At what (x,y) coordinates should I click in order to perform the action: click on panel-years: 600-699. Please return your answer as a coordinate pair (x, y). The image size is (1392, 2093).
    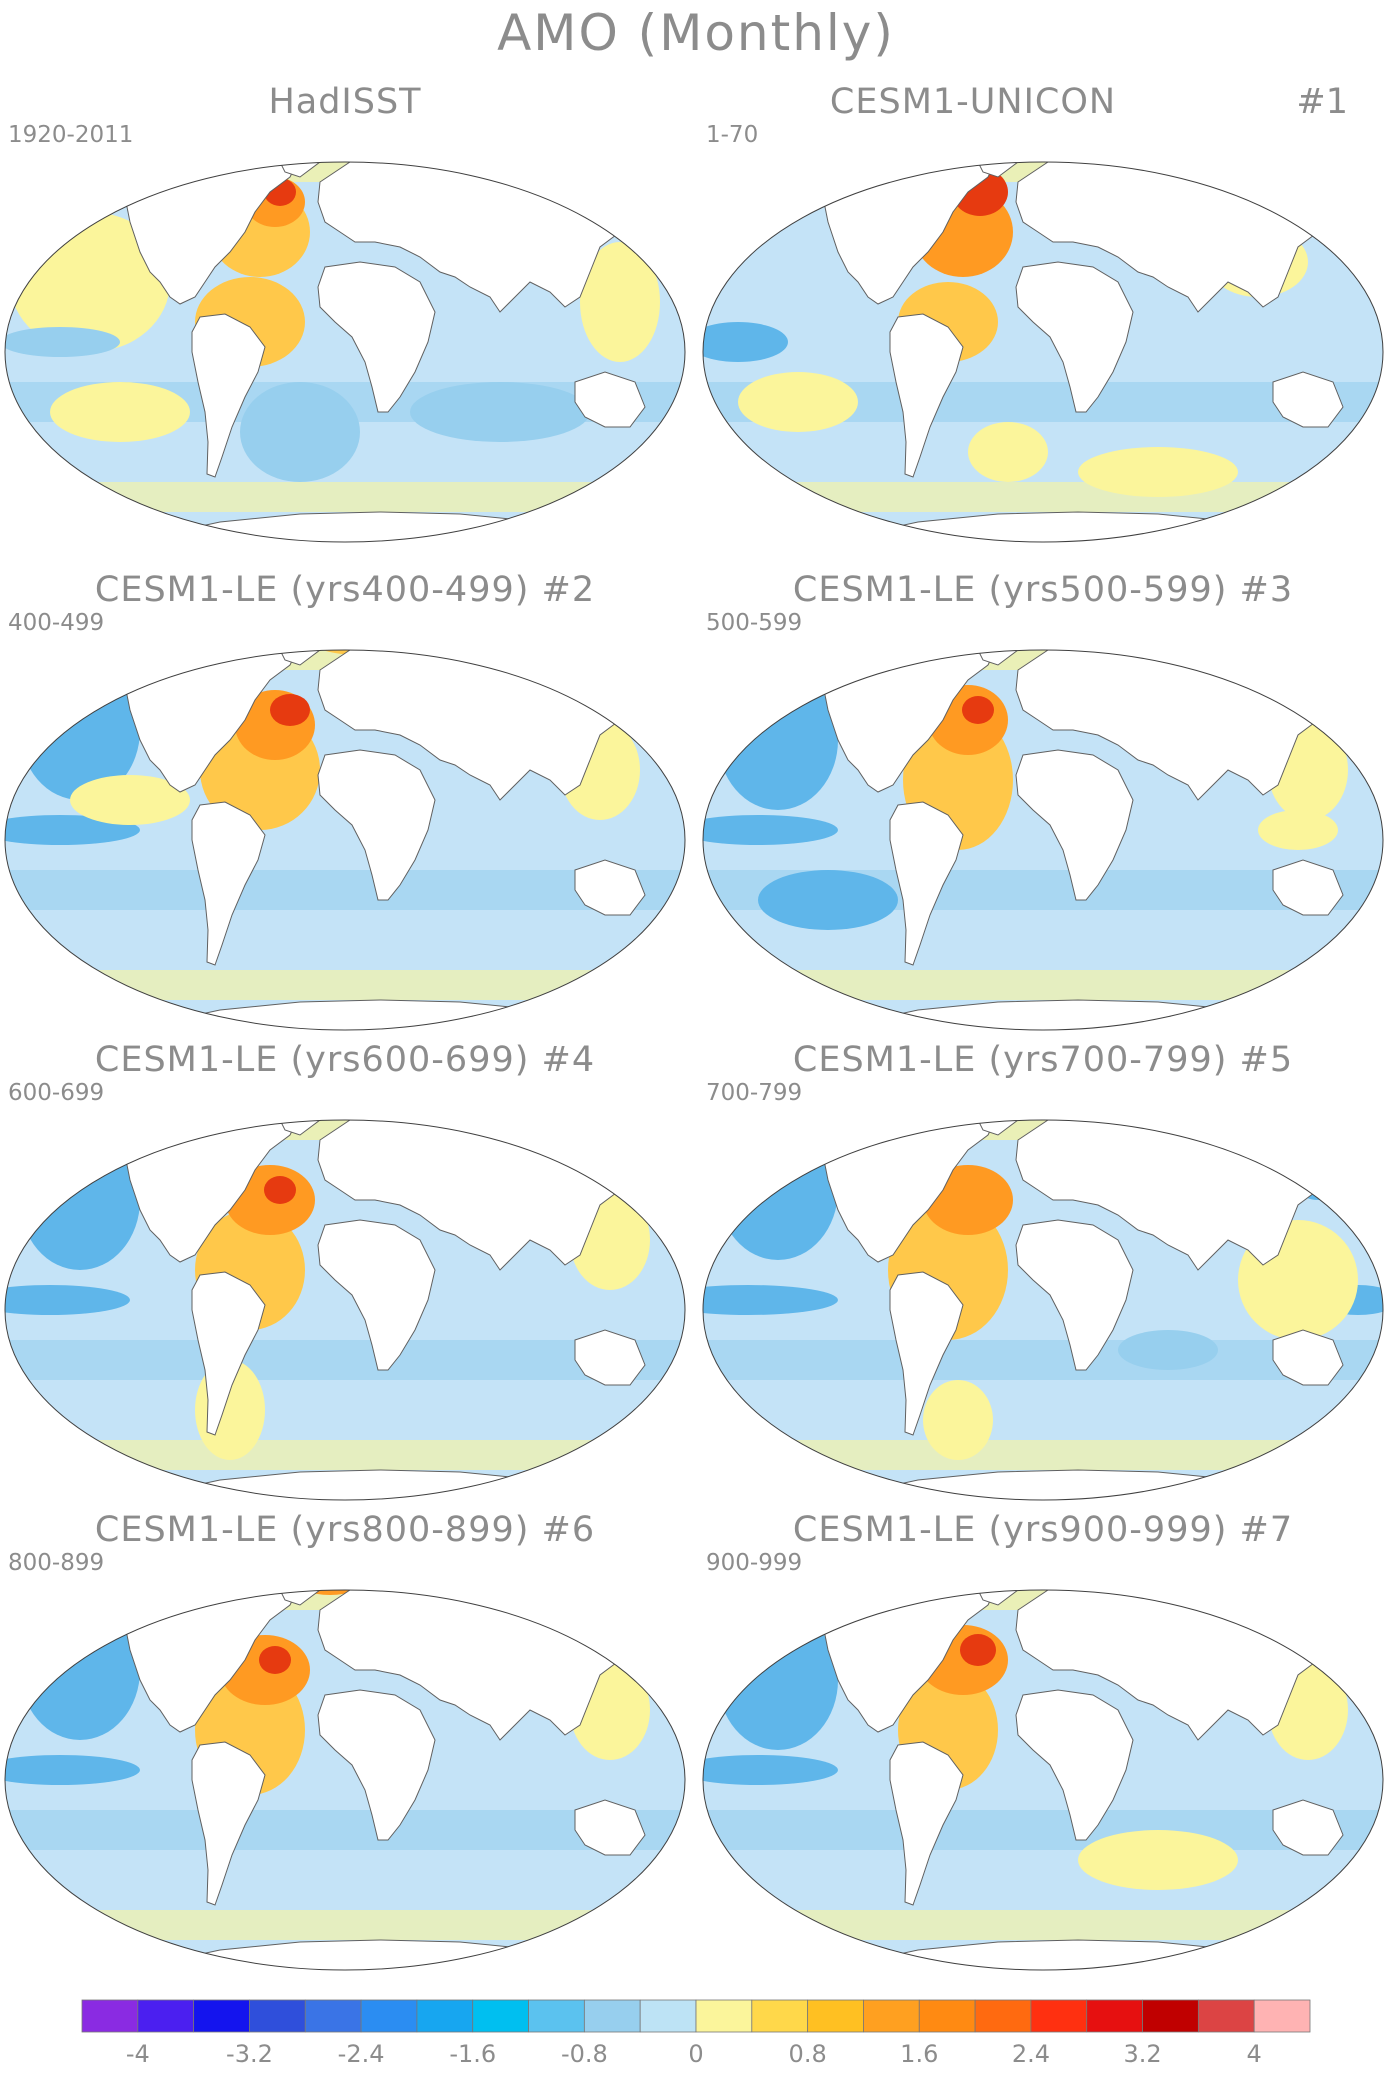
    Looking at the image, I should click on (56, 1093).